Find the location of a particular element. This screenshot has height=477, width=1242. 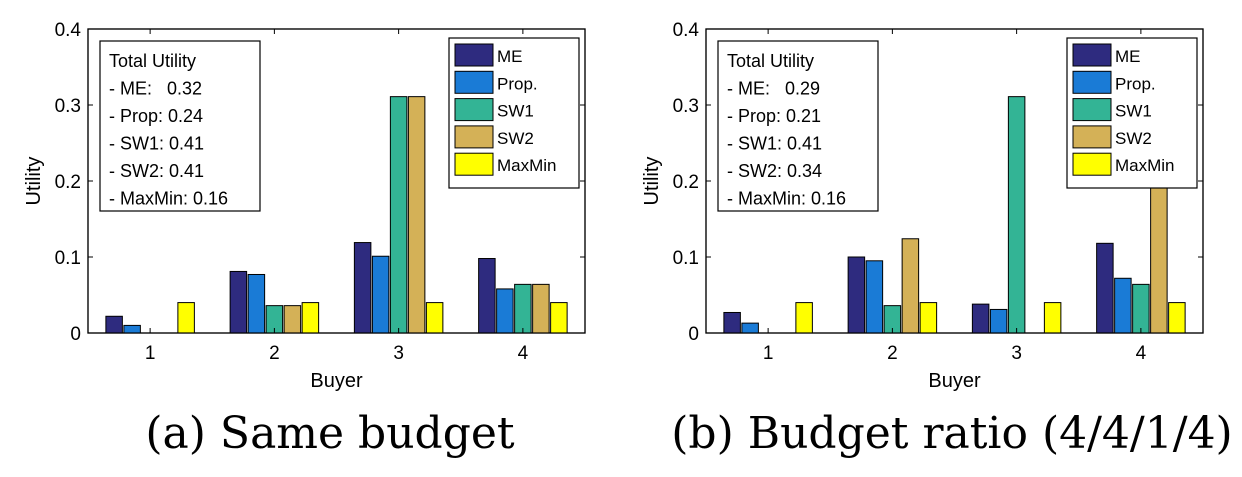

chart-caption: (a) Same budget is located at coordinates (330, 433).